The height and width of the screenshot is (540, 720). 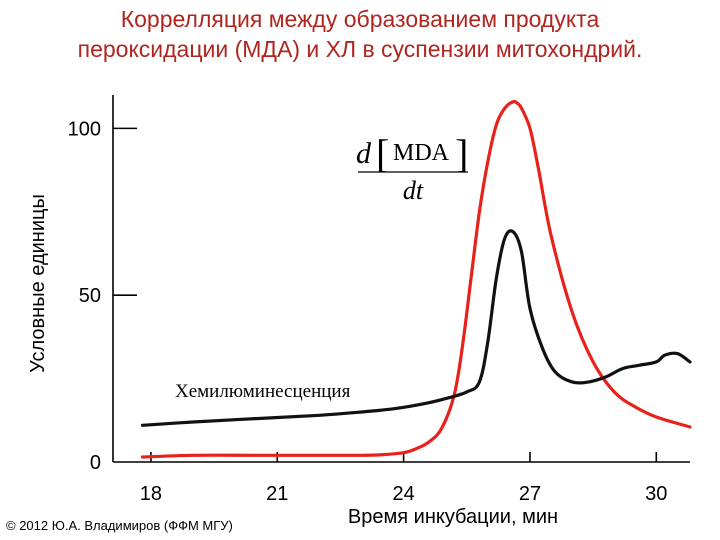 I want to click on x-tick-label: 18, so click(x=151, y=494).